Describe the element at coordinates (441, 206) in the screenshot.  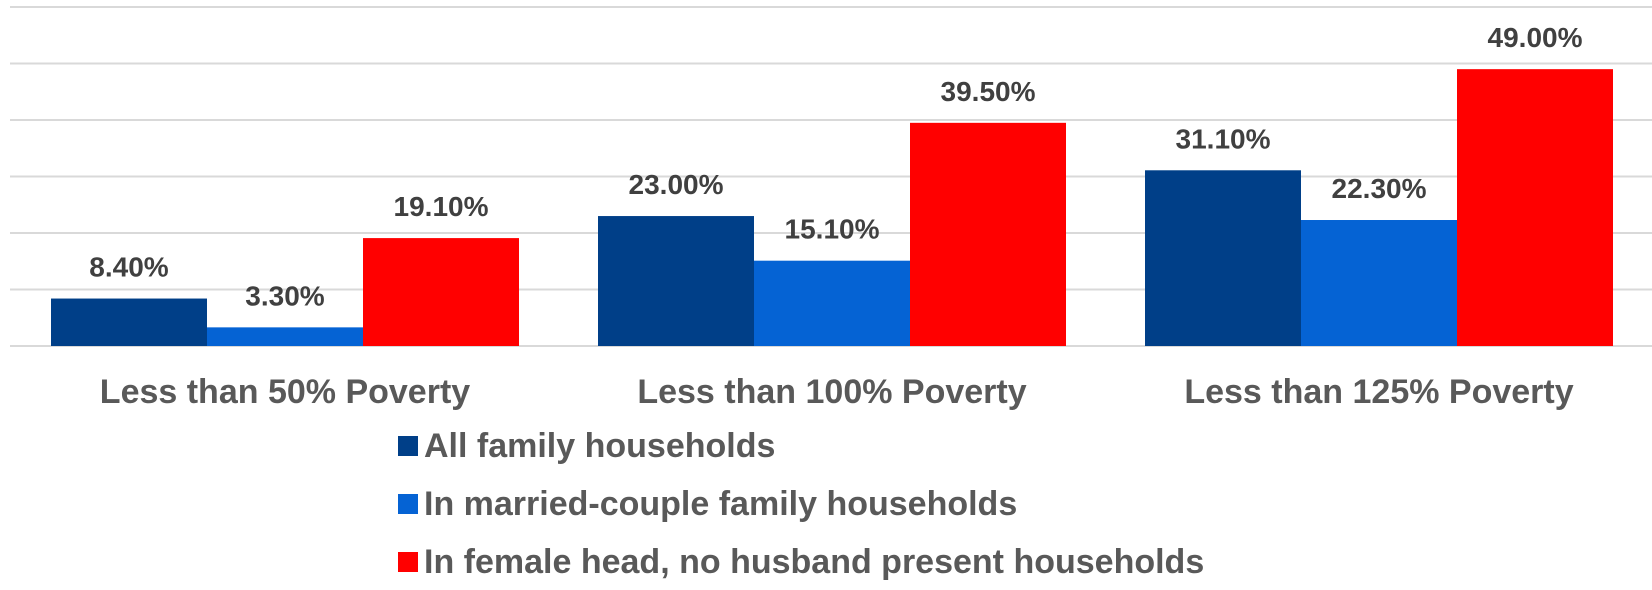
I see `data-label: 19.10%` at that location.